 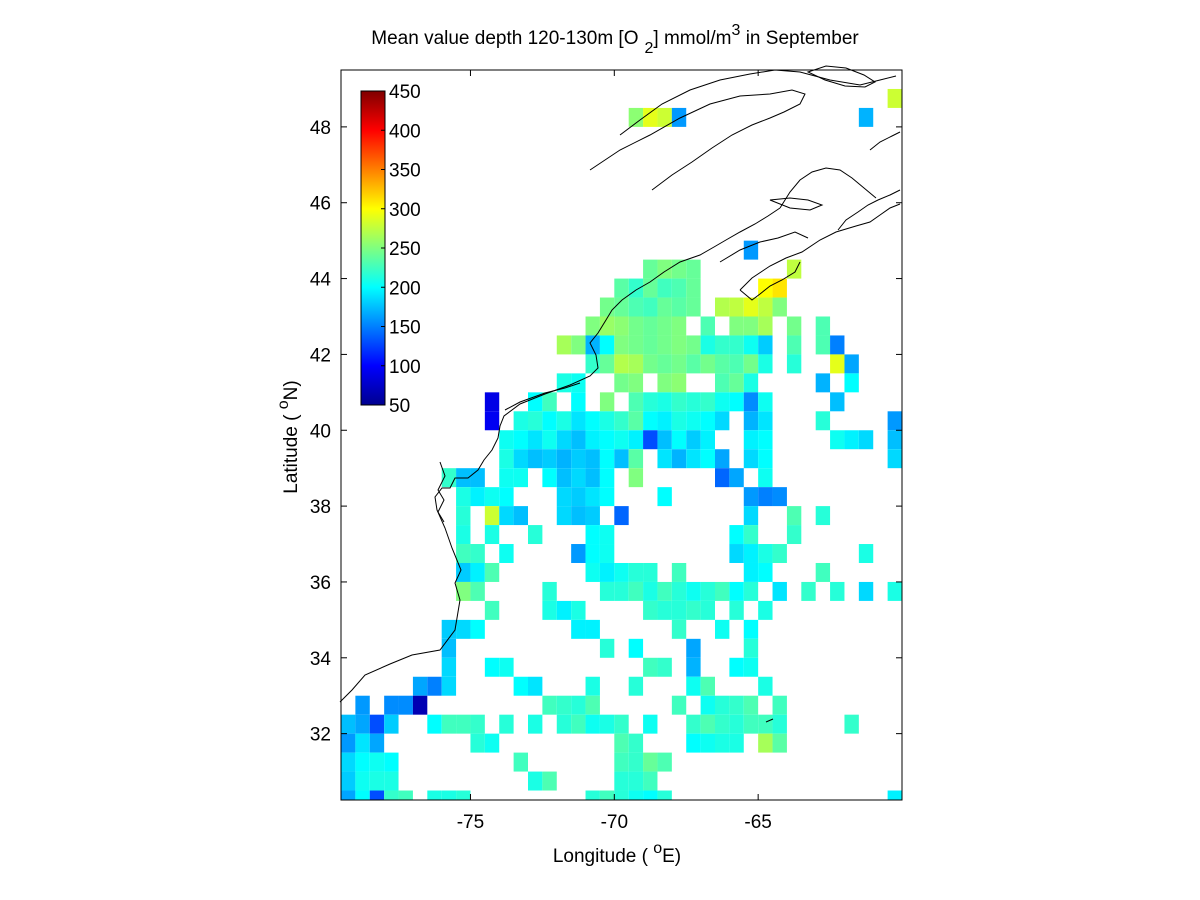 I want to click on colorbar-tick-label: 150, so click(x=405, y=328).